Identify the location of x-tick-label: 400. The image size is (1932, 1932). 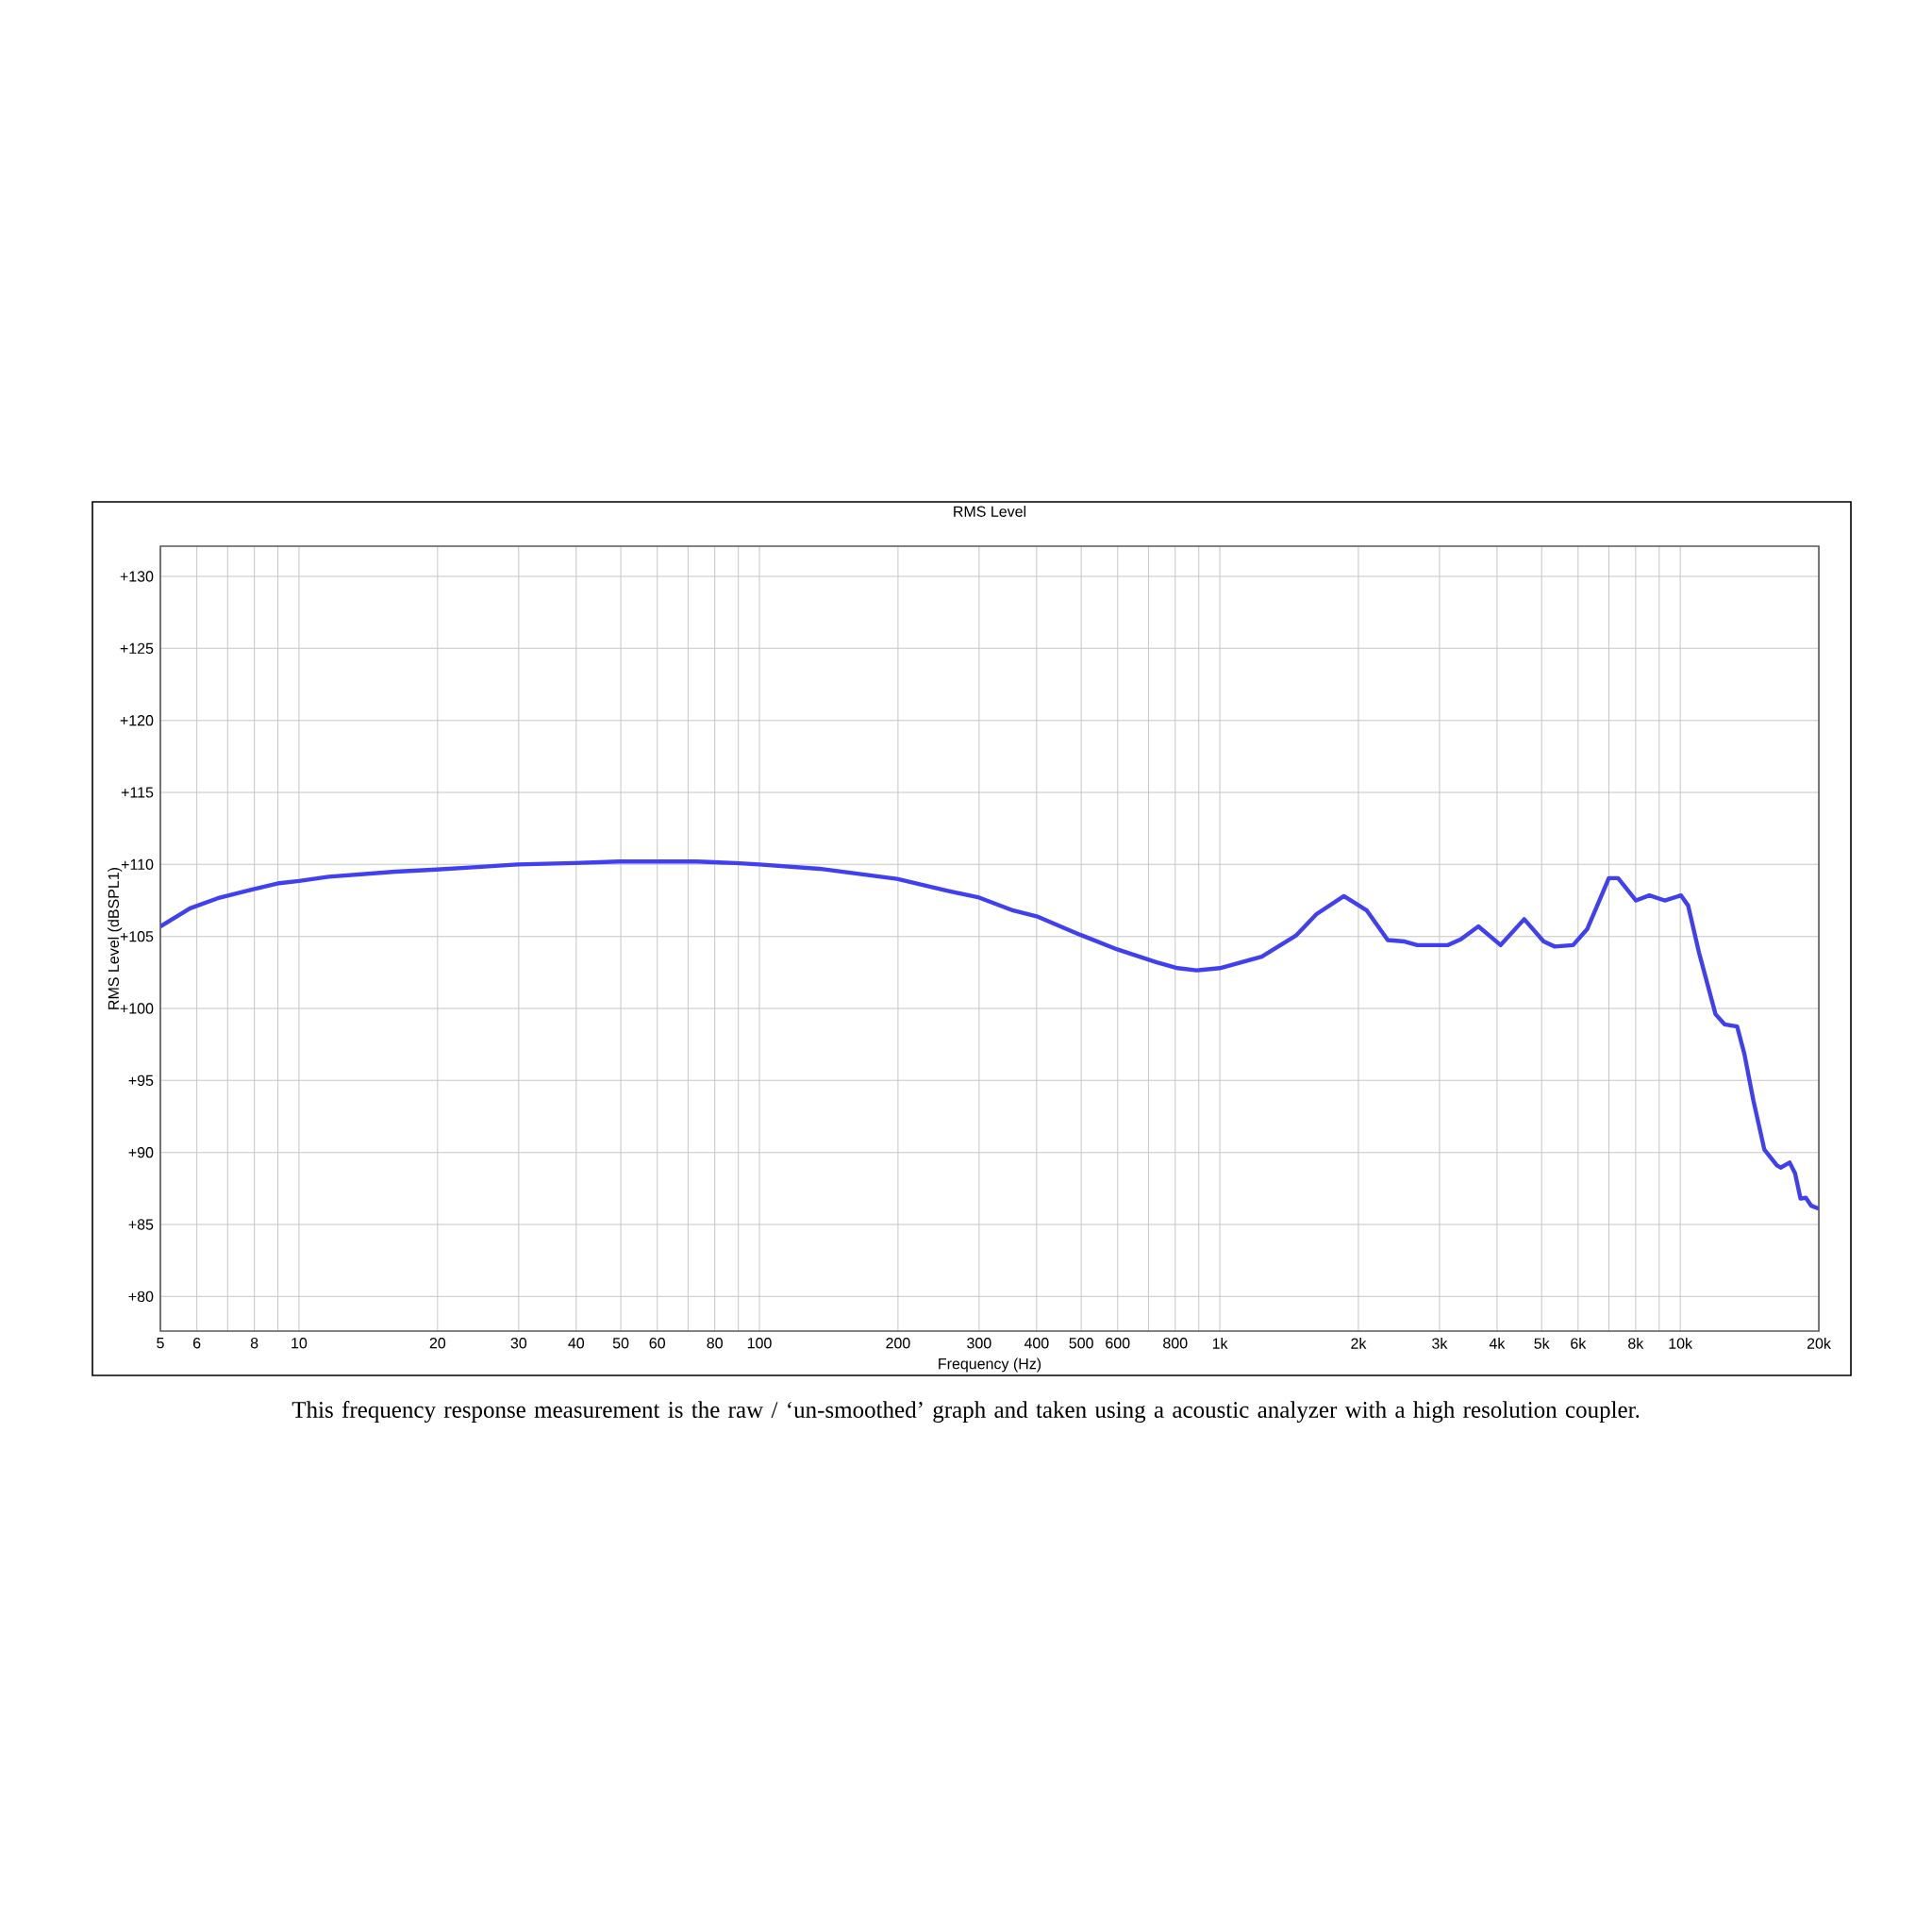
(1037, 1343).